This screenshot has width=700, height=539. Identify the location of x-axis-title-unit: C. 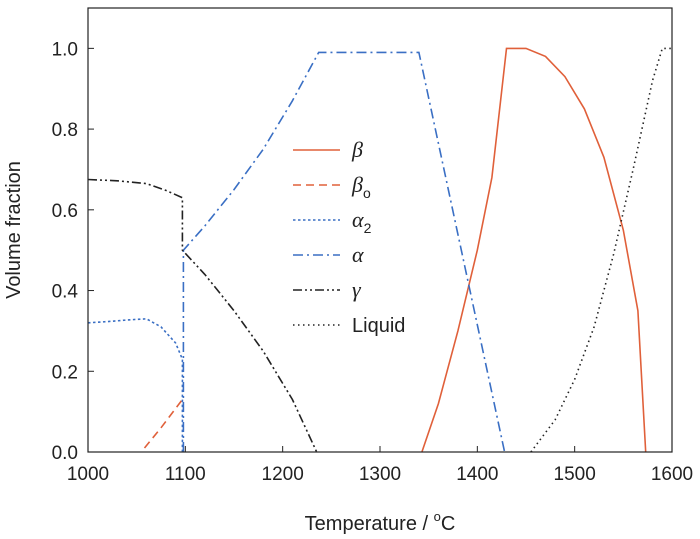
(448, 524).